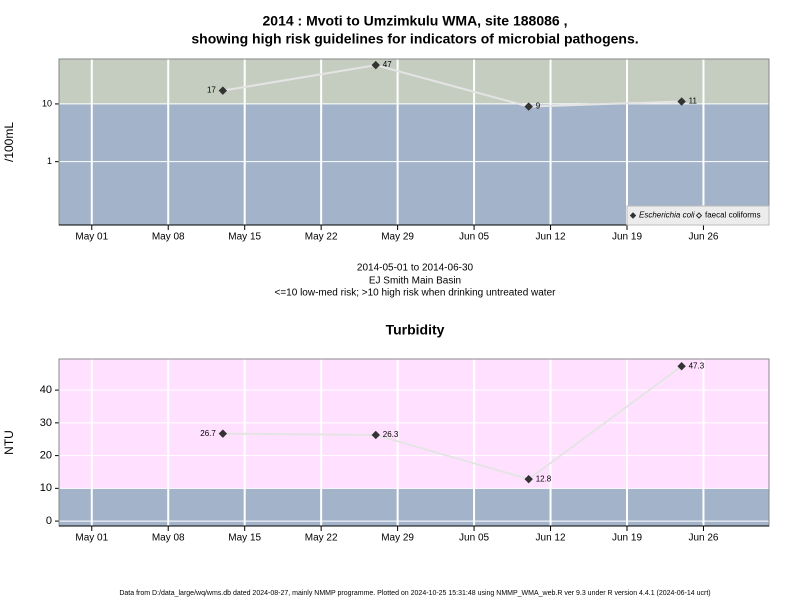 The height and width of the screenshot is (600, 800). I want to click on note: EJ Smith Main Basin, so click(415, 281).